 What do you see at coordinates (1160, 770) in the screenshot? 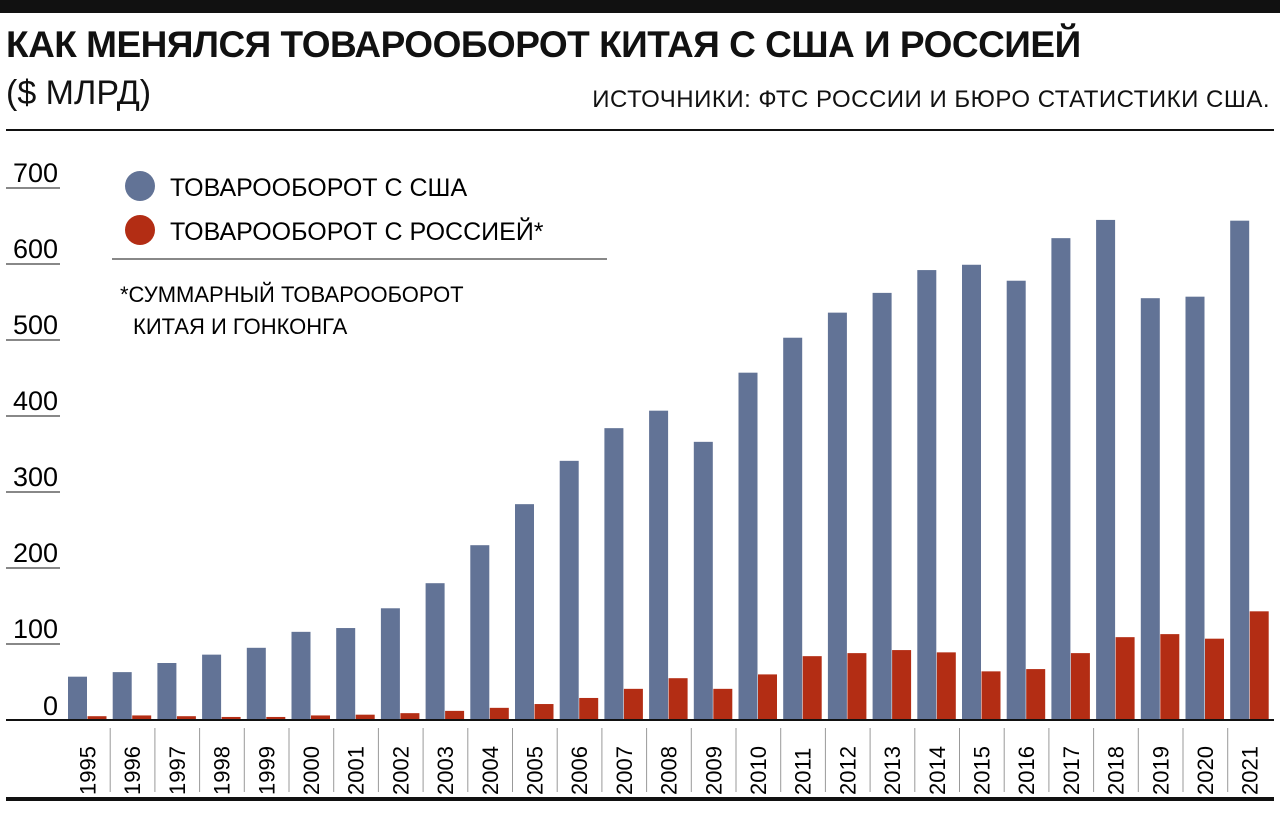
I see `x-tick-label: 2019` at bounding box center [1160, 770].